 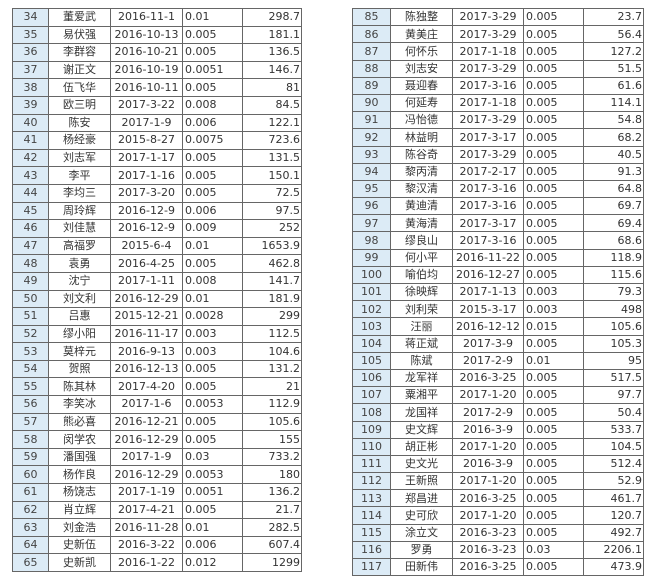 What do you see at coordinates (30, 211) in the screenshot?
I see `row-number-cell: 45` at bounding box center [30, 211].